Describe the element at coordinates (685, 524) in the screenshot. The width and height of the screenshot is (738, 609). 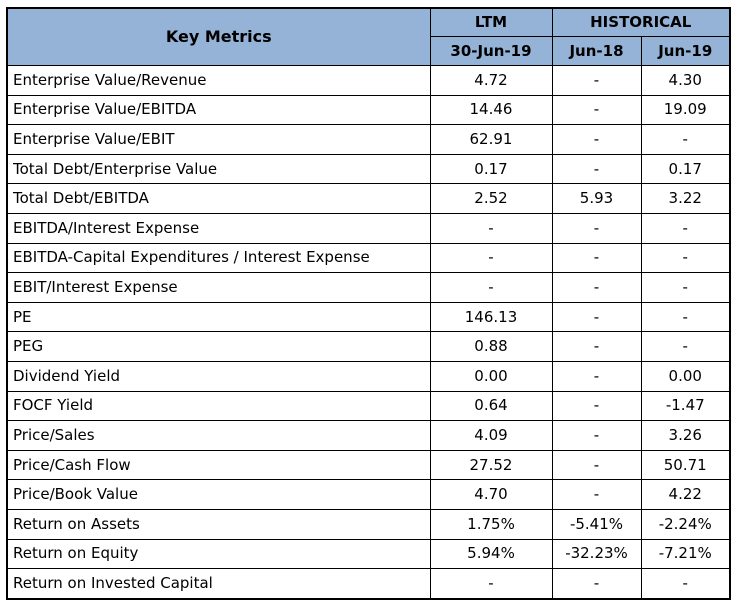
I see `jun-19-value: -2.24%` at that location.